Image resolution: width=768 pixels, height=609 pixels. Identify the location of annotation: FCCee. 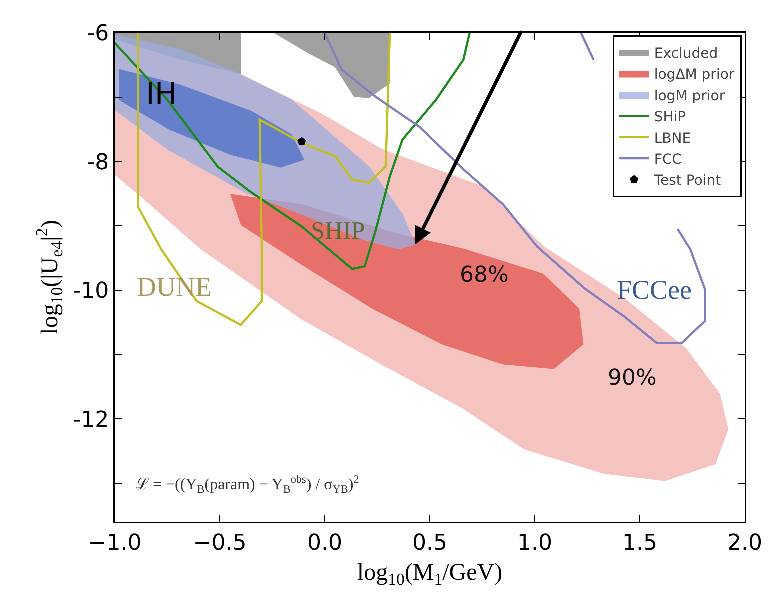
(654, 290).